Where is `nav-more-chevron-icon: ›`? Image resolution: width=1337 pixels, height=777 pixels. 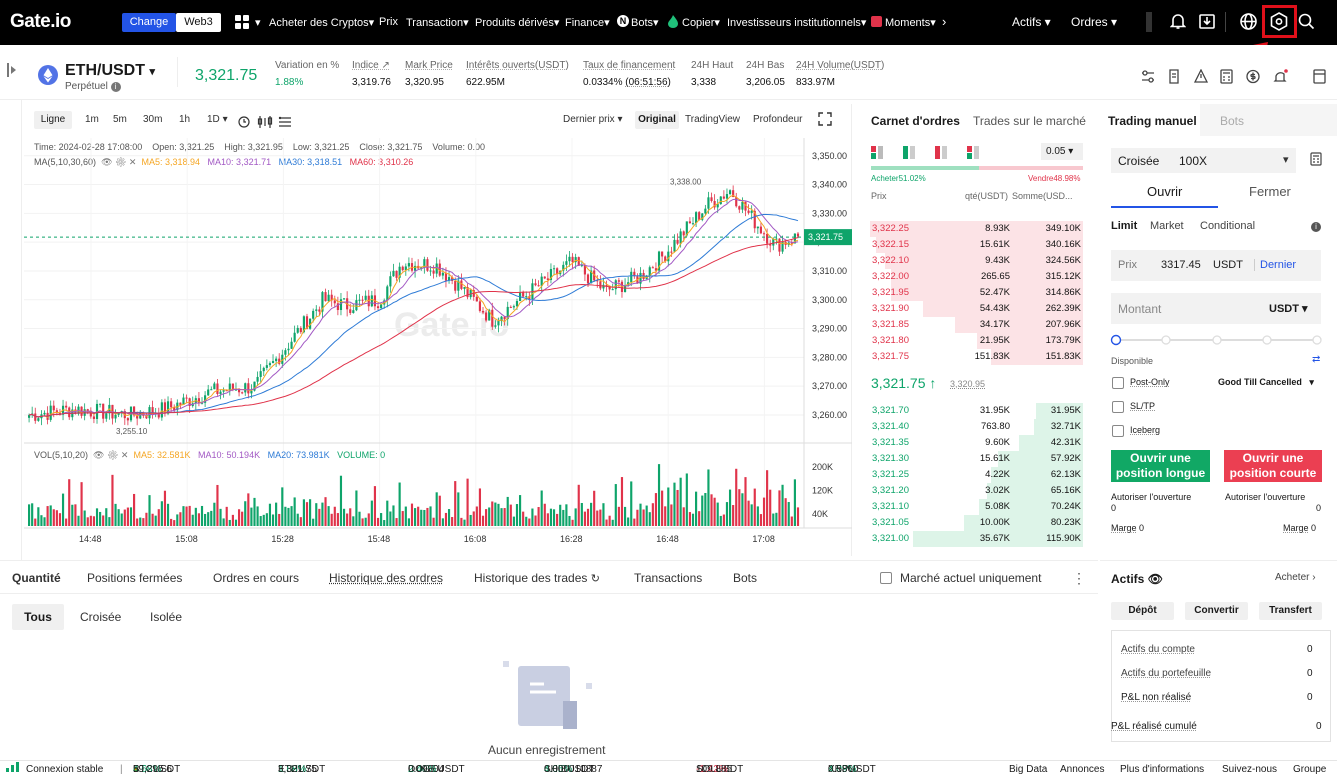
nav-more-chevron-icon: › is located at coordinates (944, 21).